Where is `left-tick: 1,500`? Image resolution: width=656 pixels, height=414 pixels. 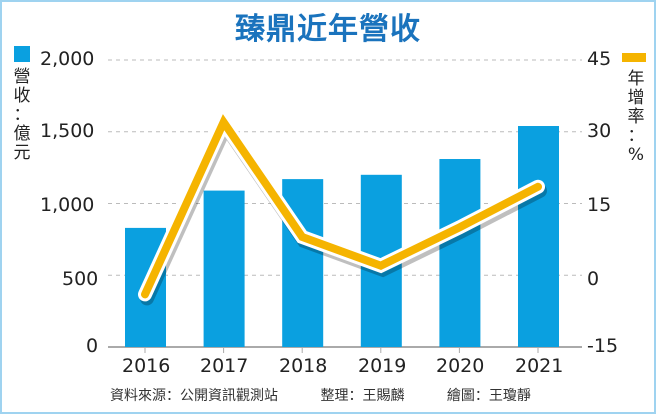
left-tick: 1,500 is located at coordinates (67, 131).